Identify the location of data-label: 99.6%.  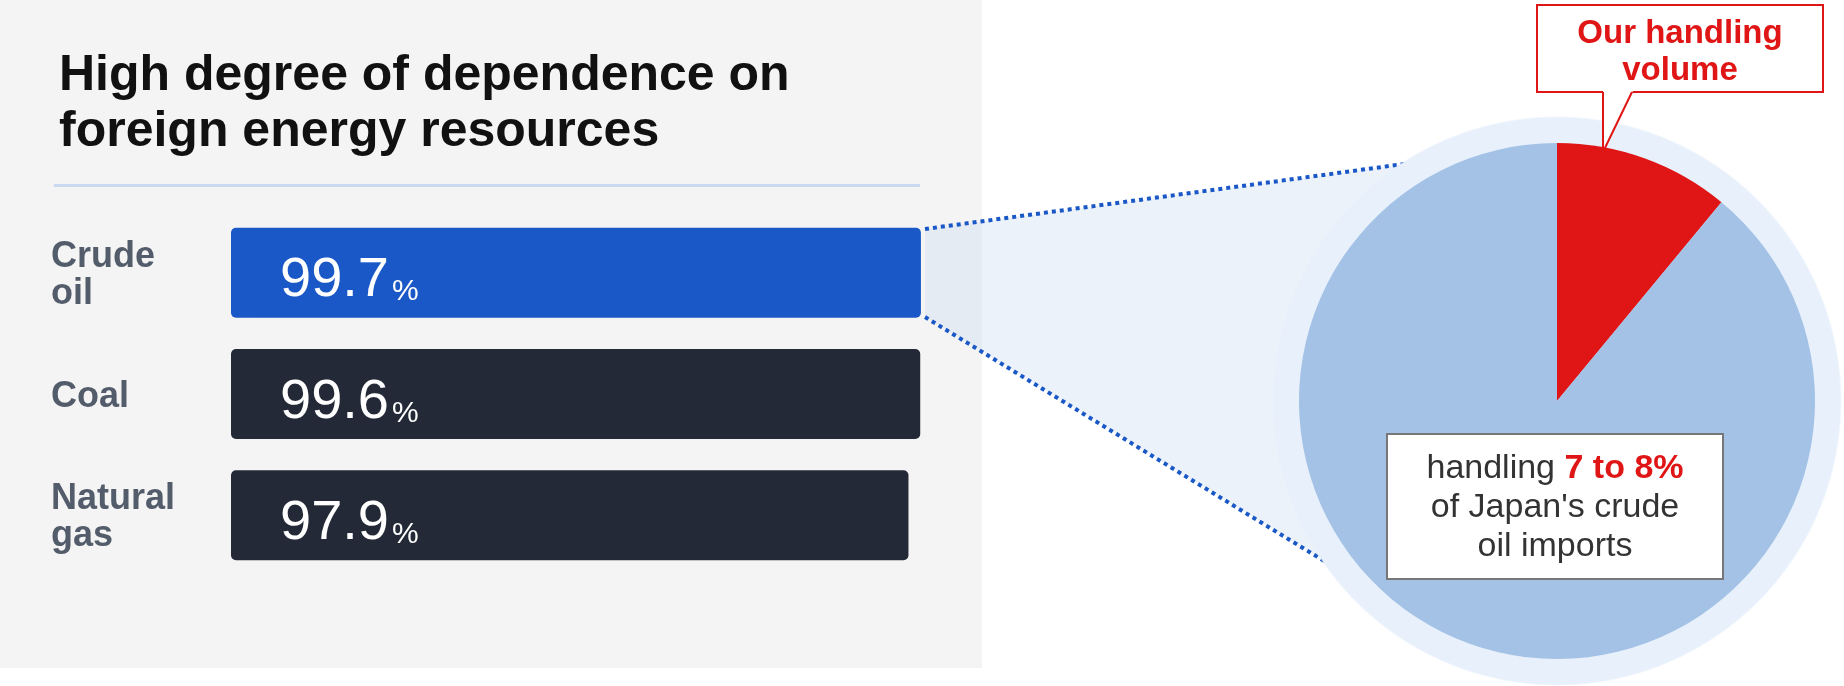
(349, 398).